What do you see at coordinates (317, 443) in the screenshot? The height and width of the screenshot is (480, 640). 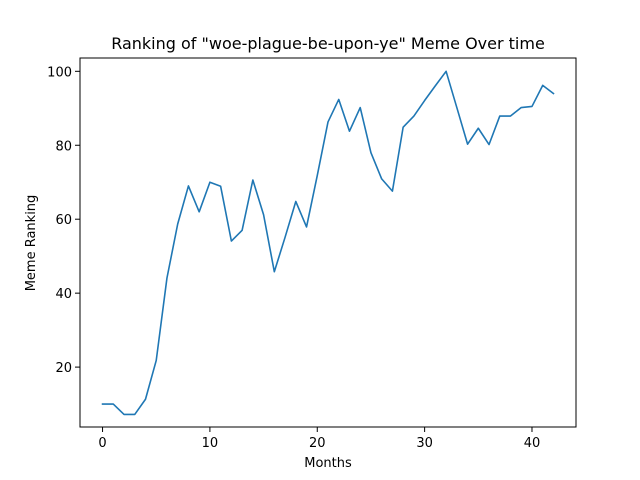 I see `x-tick-label: 20` at bounding box center [317, 443].